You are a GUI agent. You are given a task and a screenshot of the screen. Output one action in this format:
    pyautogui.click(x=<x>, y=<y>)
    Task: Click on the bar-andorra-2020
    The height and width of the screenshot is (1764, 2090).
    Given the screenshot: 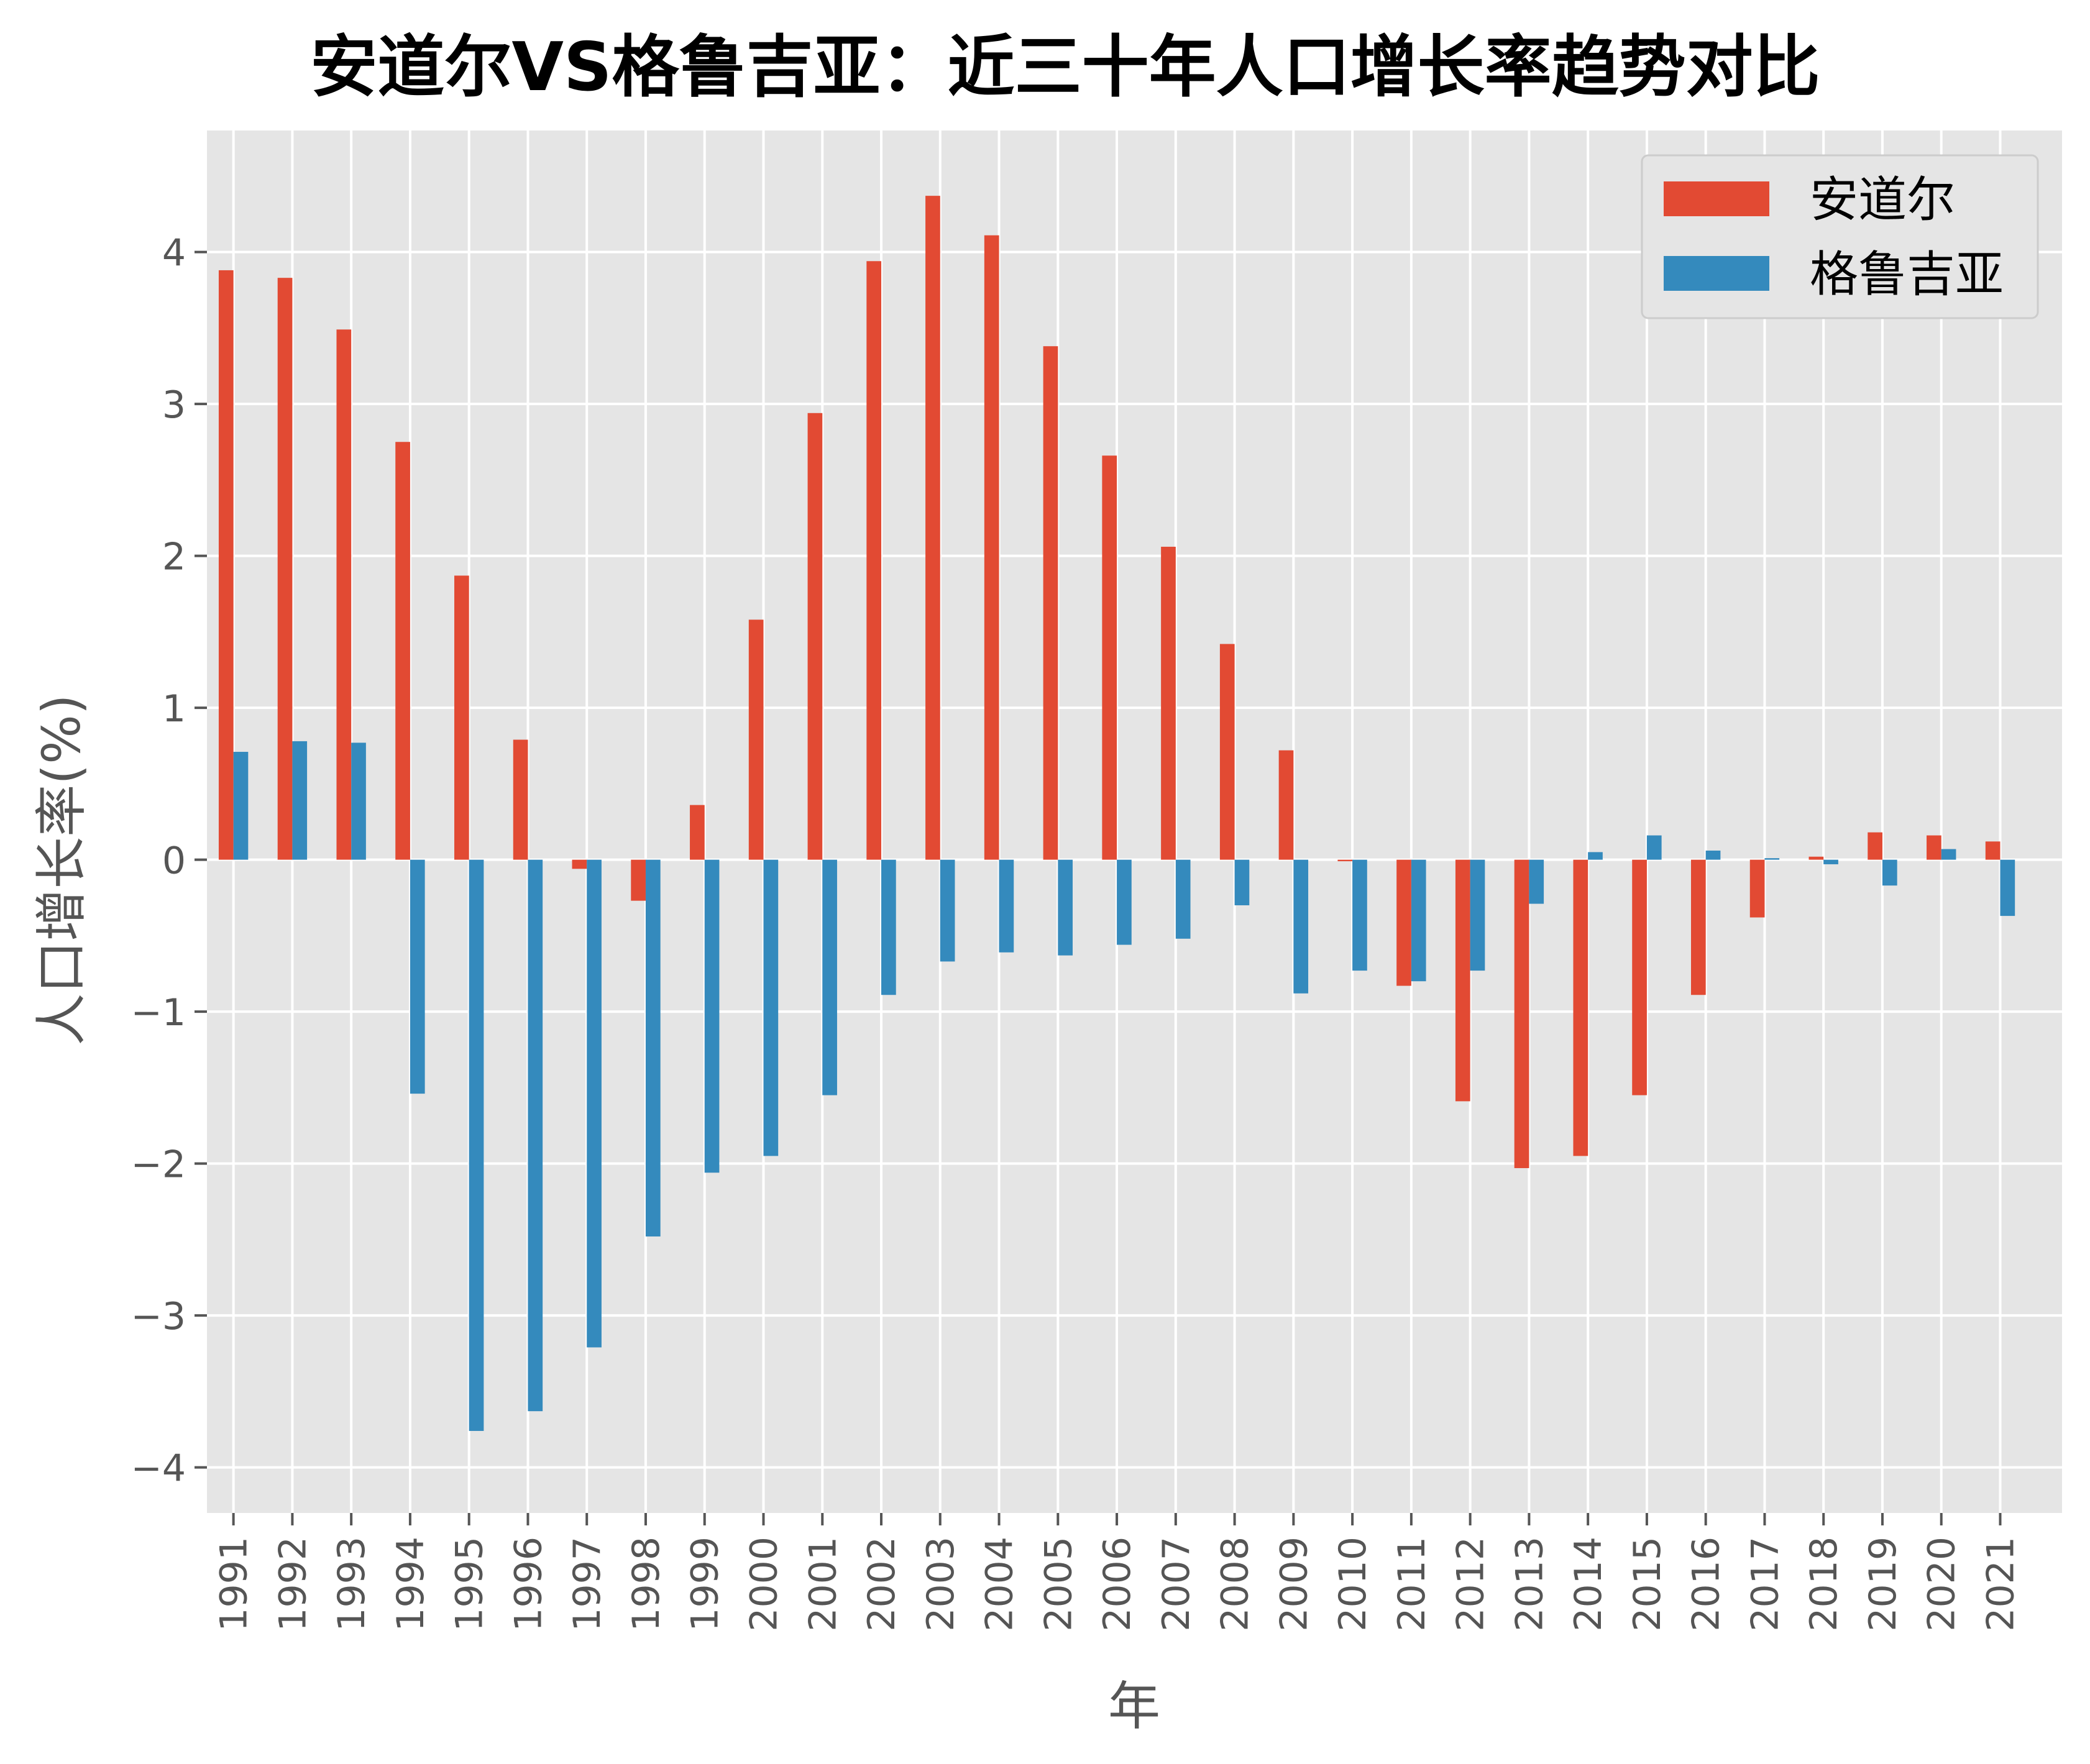 What is the action you would take?
    pyautogui.click(x=1934, y=847)
    